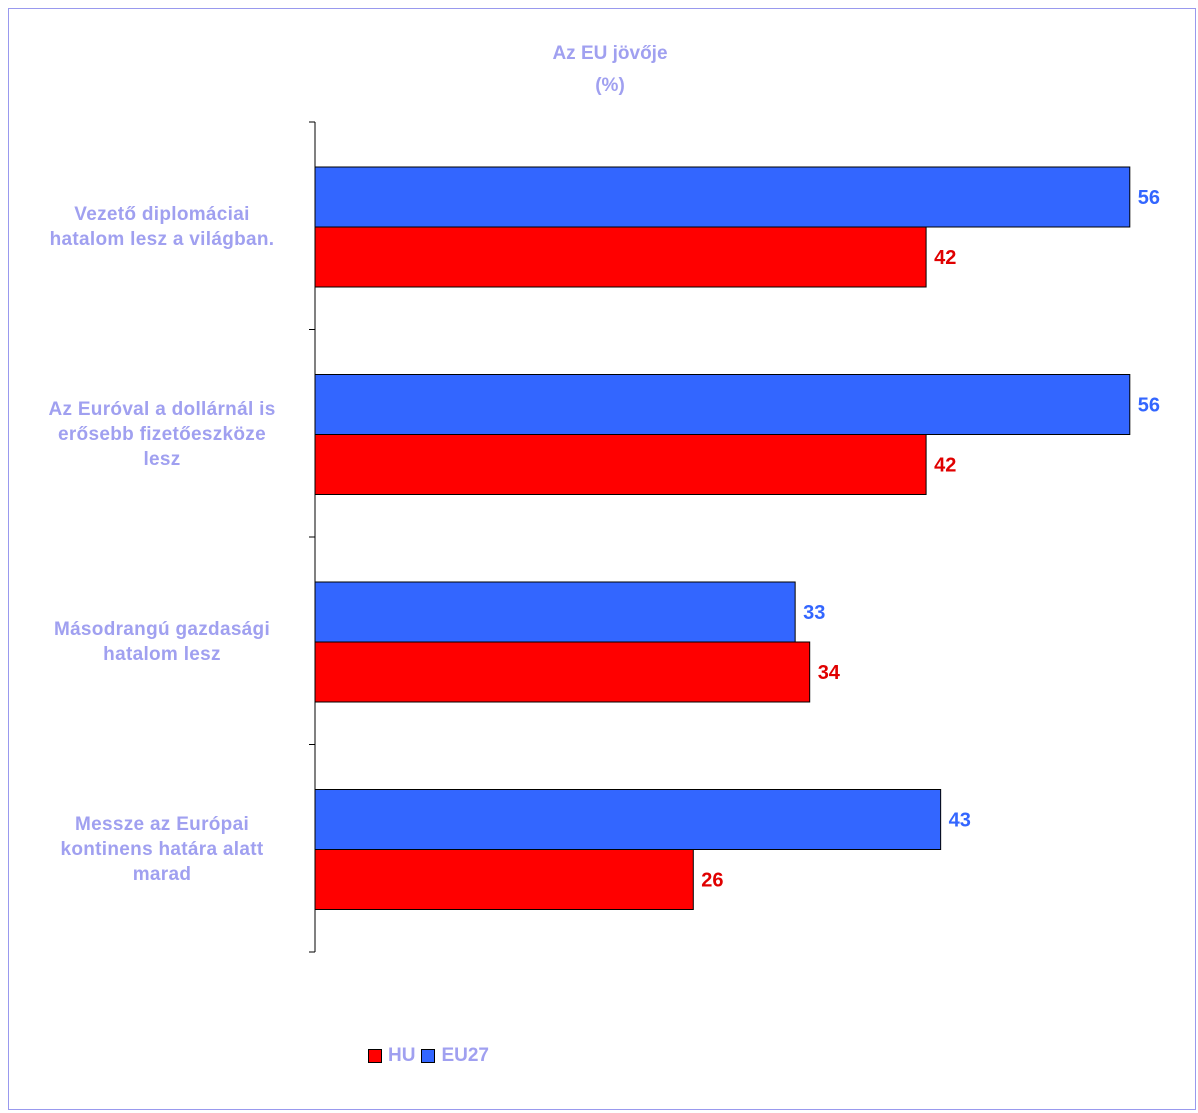 The height and width of the screenshot is (1113, 1198). What do you see at coordinates (375, 1056) in the screenshot?
I see `legend-swatch-hu` at bounding box center [375, 1056].